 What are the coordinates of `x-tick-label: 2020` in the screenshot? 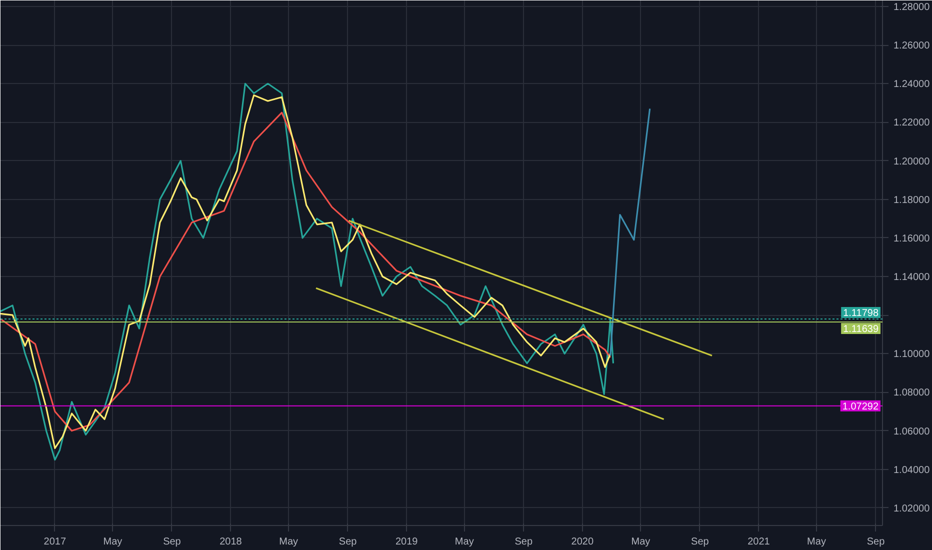 It's located at (582, 542).